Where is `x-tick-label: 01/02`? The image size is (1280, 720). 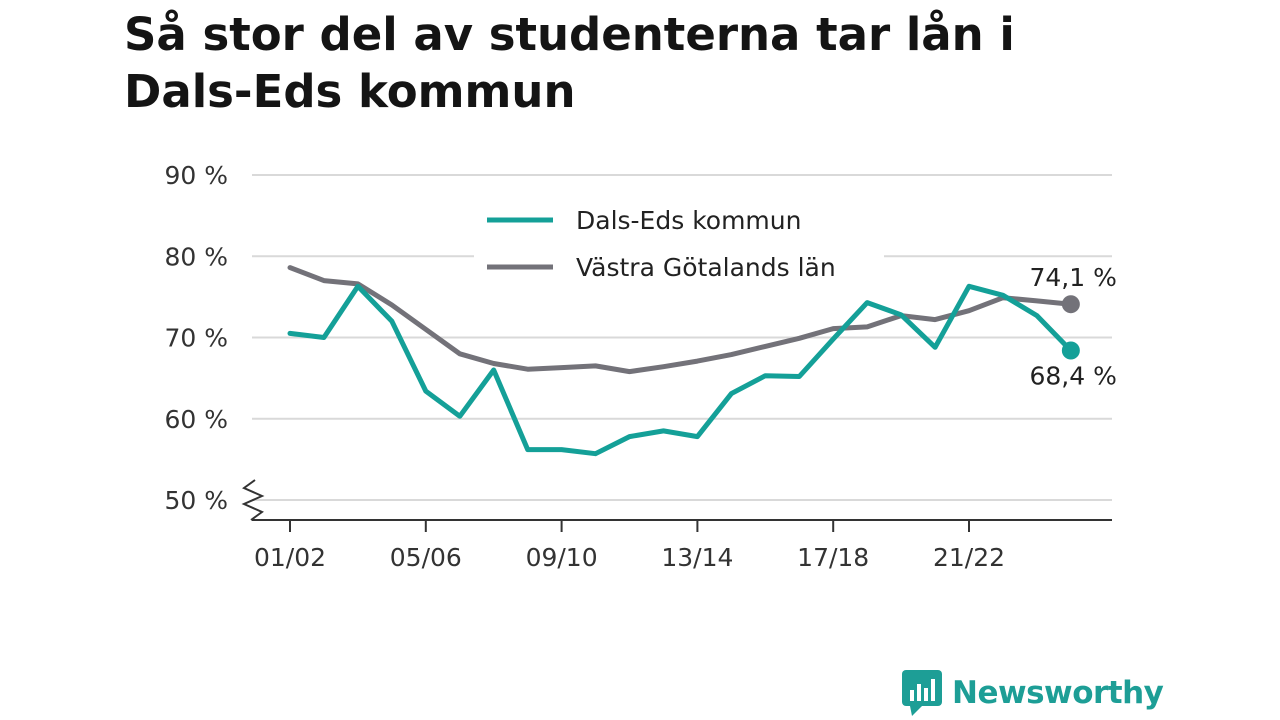
x-tick-label: 01/02 is located at coordinates (290, 557).